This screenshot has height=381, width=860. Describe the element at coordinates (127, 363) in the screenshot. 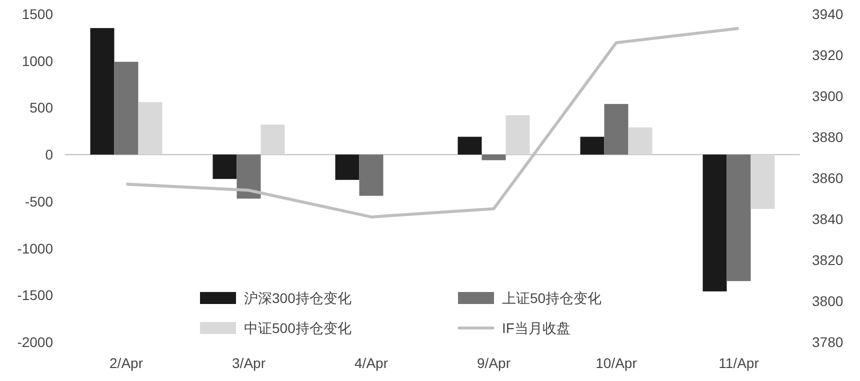

I see `x-tick-label: 2/Apr` at that location.